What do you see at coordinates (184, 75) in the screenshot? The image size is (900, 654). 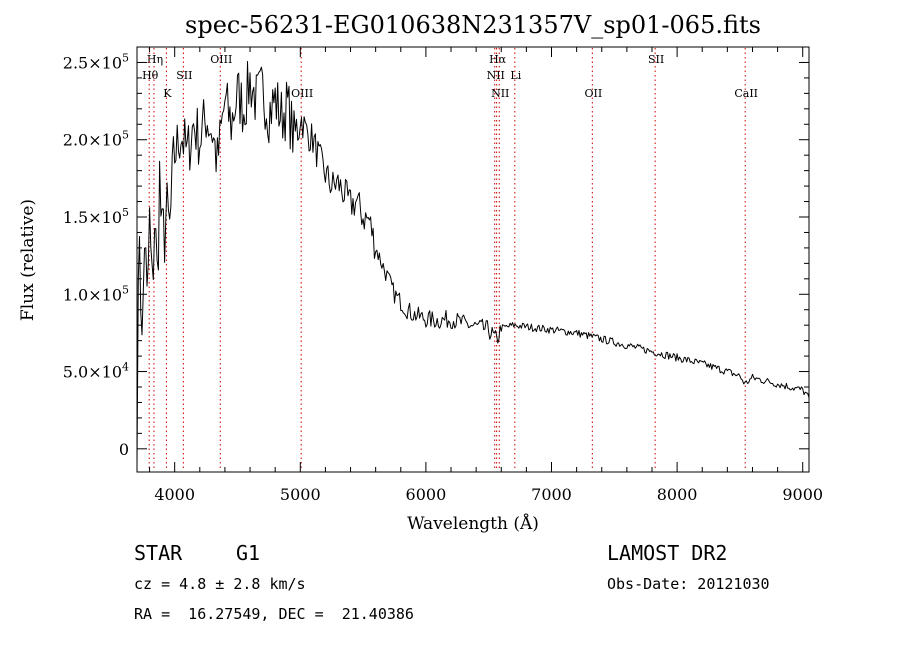 I see `line-marker-label-3: SII` at bounding box center [184, 75].